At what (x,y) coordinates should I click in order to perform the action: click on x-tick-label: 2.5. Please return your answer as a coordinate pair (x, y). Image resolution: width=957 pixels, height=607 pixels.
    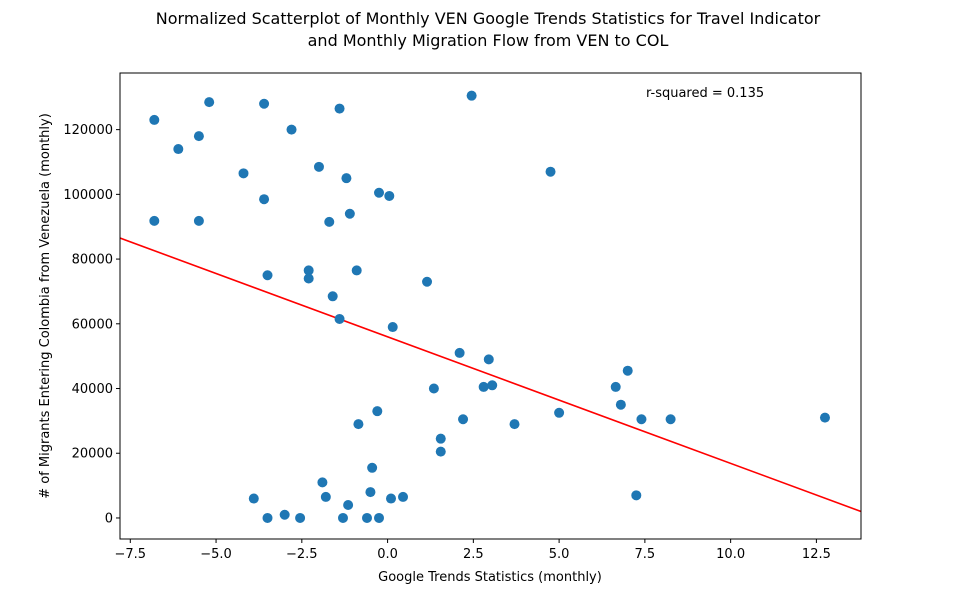
    Looking at the image, I should click on (473, 554).